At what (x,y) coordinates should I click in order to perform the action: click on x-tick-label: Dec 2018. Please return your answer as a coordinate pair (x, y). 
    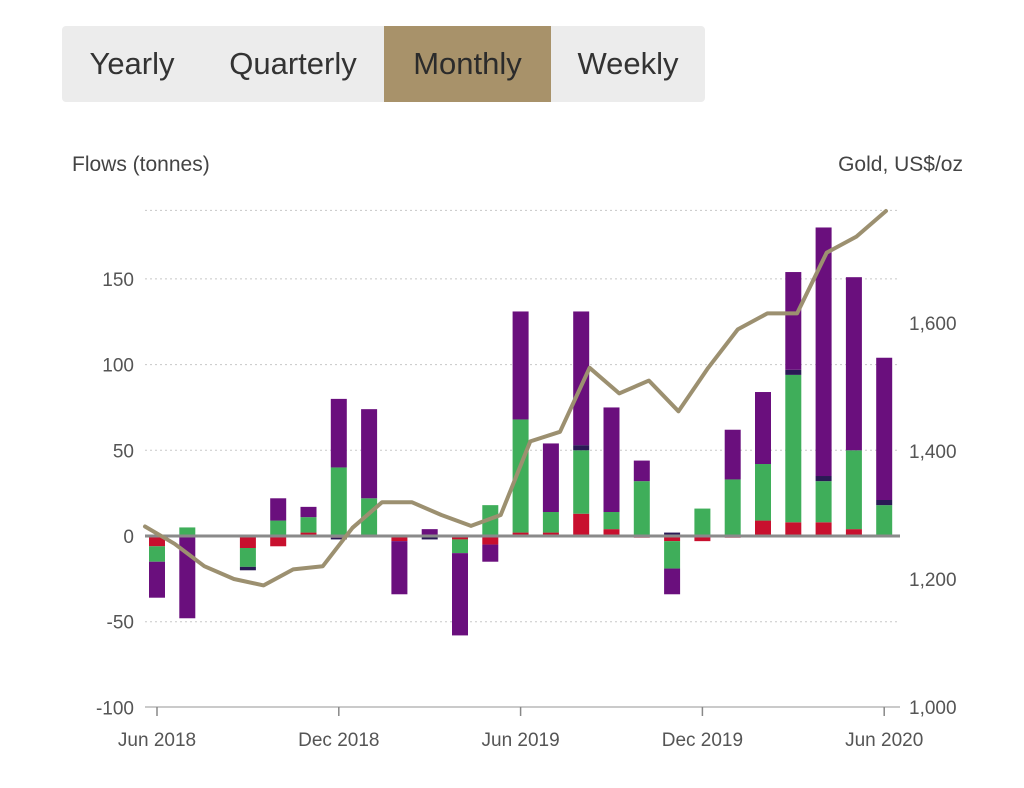
    Looking at the image, I should click on (338, 740).